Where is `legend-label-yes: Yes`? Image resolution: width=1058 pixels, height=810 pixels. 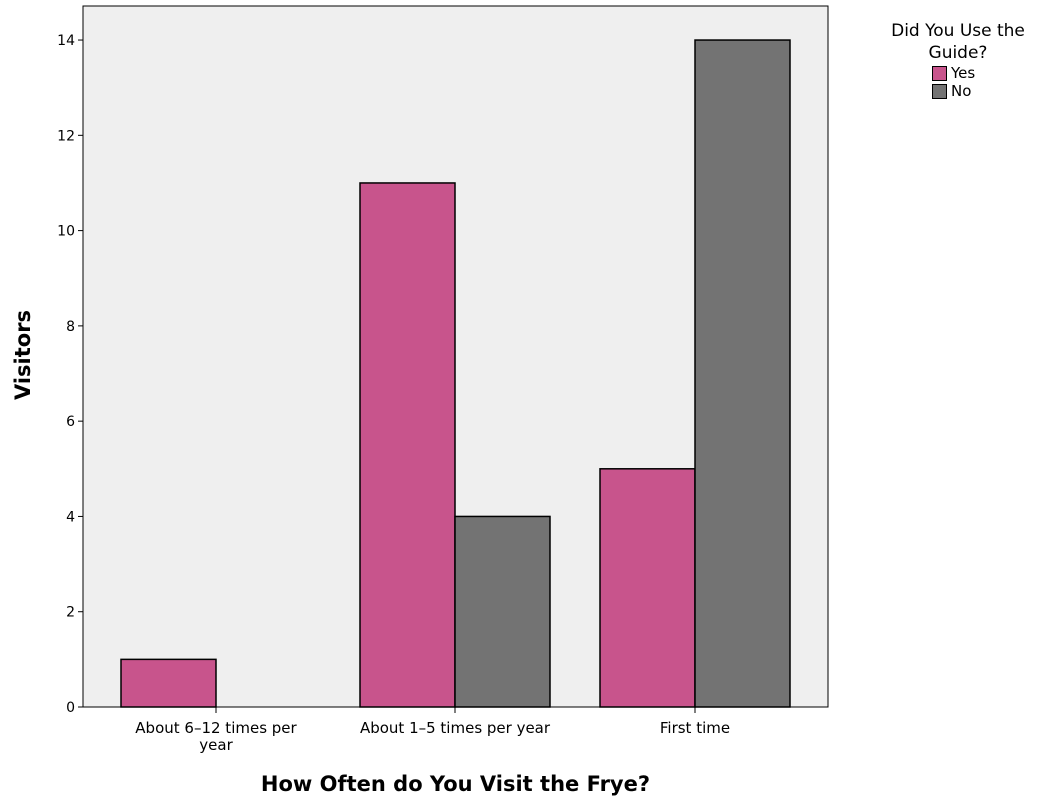
legend-label-yes: Yes is located at coordinates (963, 73).